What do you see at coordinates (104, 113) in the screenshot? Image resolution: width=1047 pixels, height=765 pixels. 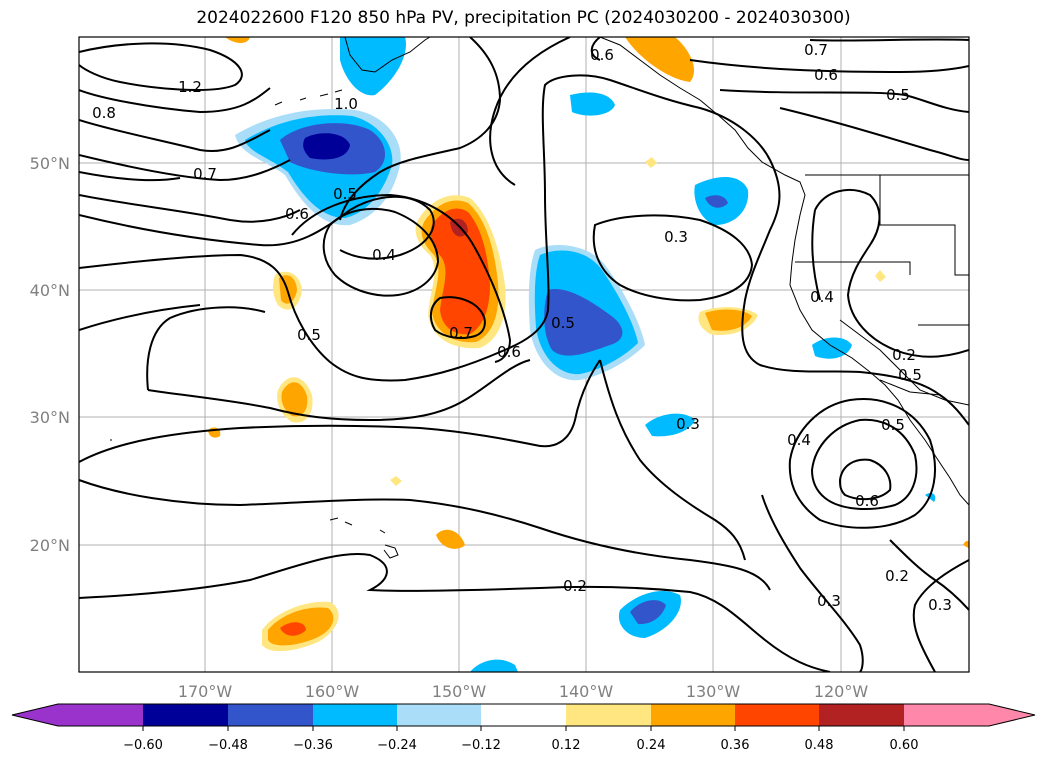 I see `contour-label: 0.8` at bounding box center [104, 113].